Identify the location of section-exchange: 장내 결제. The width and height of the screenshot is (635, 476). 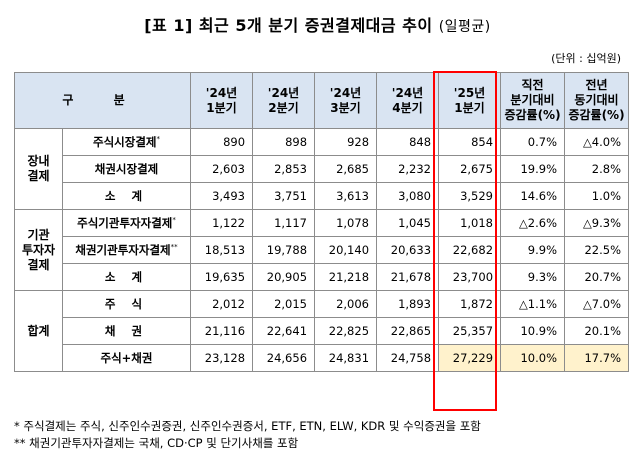
(38, 169).